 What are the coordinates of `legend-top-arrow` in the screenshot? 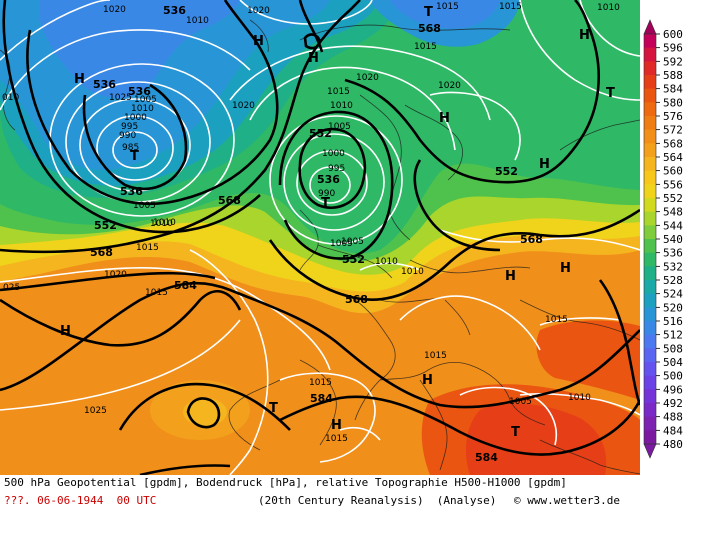 It's located at (650, 27).